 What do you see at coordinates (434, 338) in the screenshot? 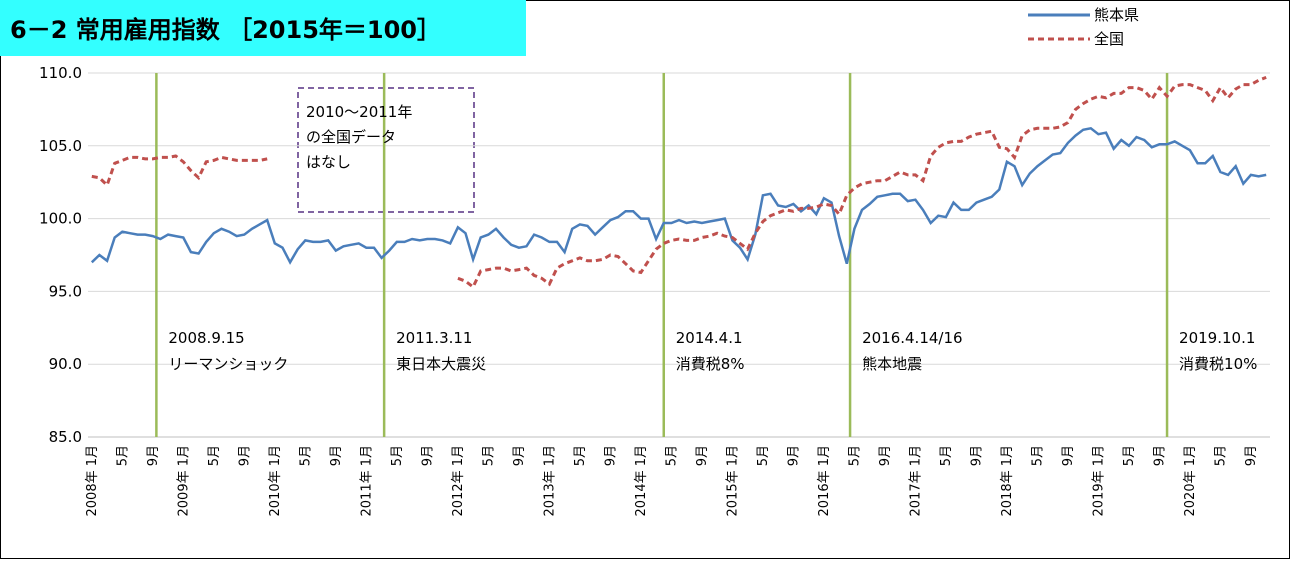
I see `event-date: 2011.3.11` at bounding box center [434, 338].